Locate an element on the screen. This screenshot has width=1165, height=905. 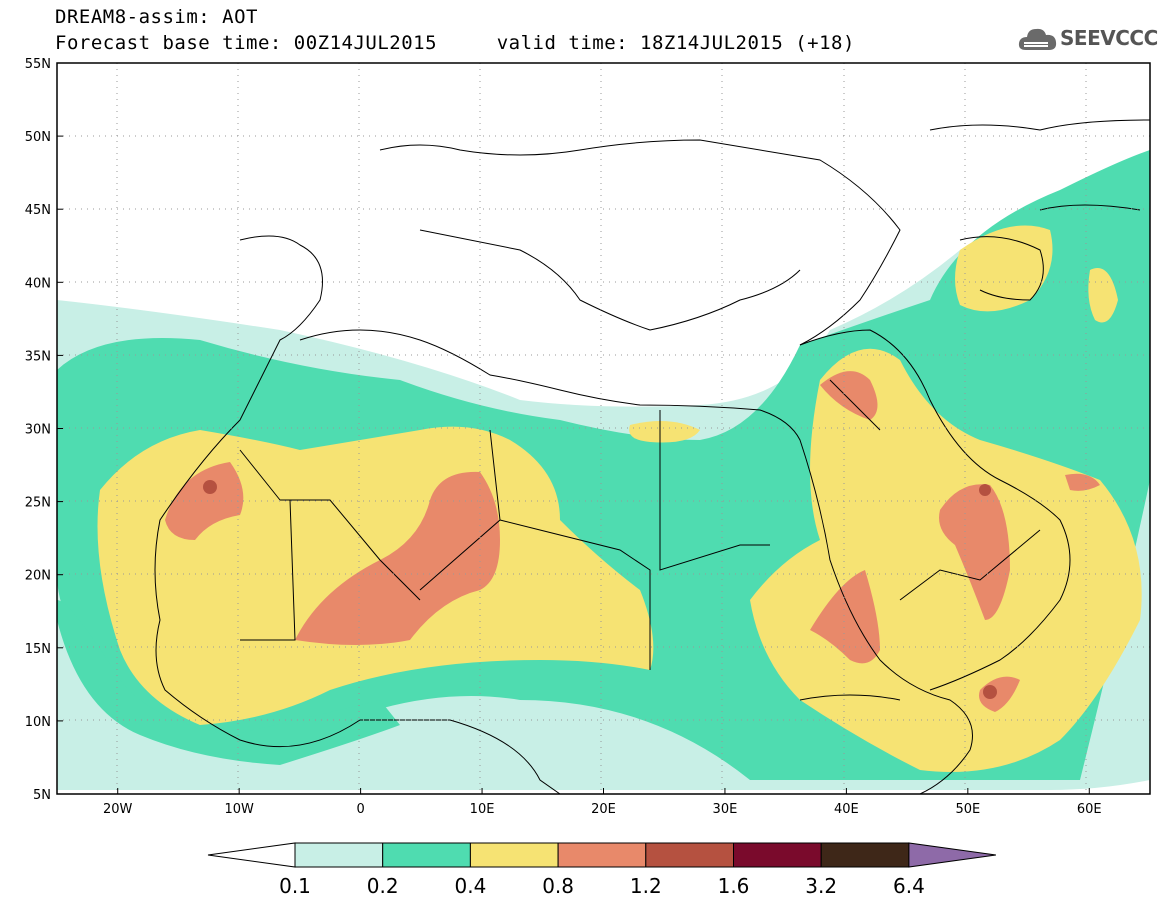
lat-label: 50N is located at coordinates (38, 137).